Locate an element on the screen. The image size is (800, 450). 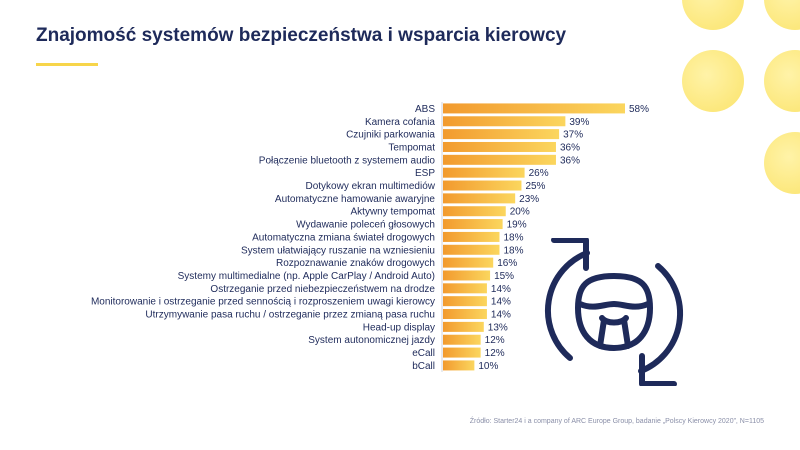
category-label: bCall is located at coordinates (423, 366).